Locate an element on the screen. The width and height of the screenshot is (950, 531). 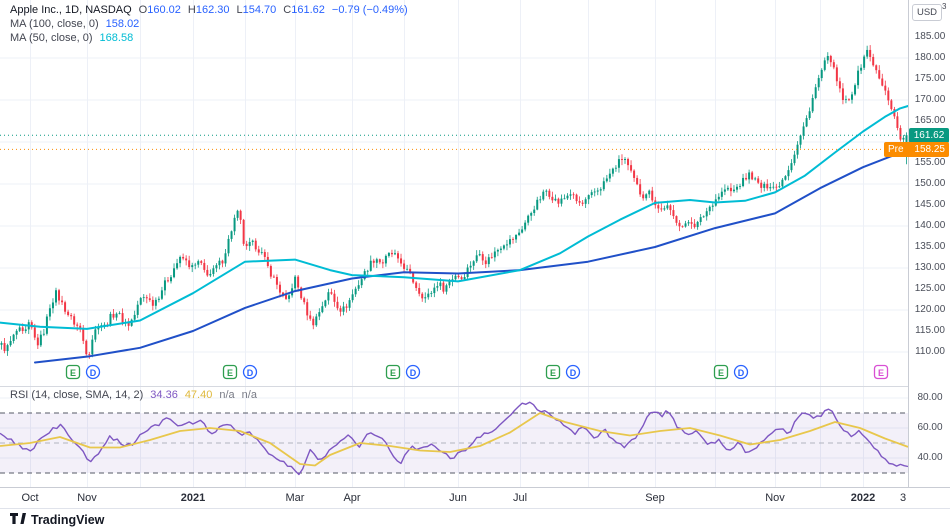
currency-button: USD is located at coordinates (927, 12).